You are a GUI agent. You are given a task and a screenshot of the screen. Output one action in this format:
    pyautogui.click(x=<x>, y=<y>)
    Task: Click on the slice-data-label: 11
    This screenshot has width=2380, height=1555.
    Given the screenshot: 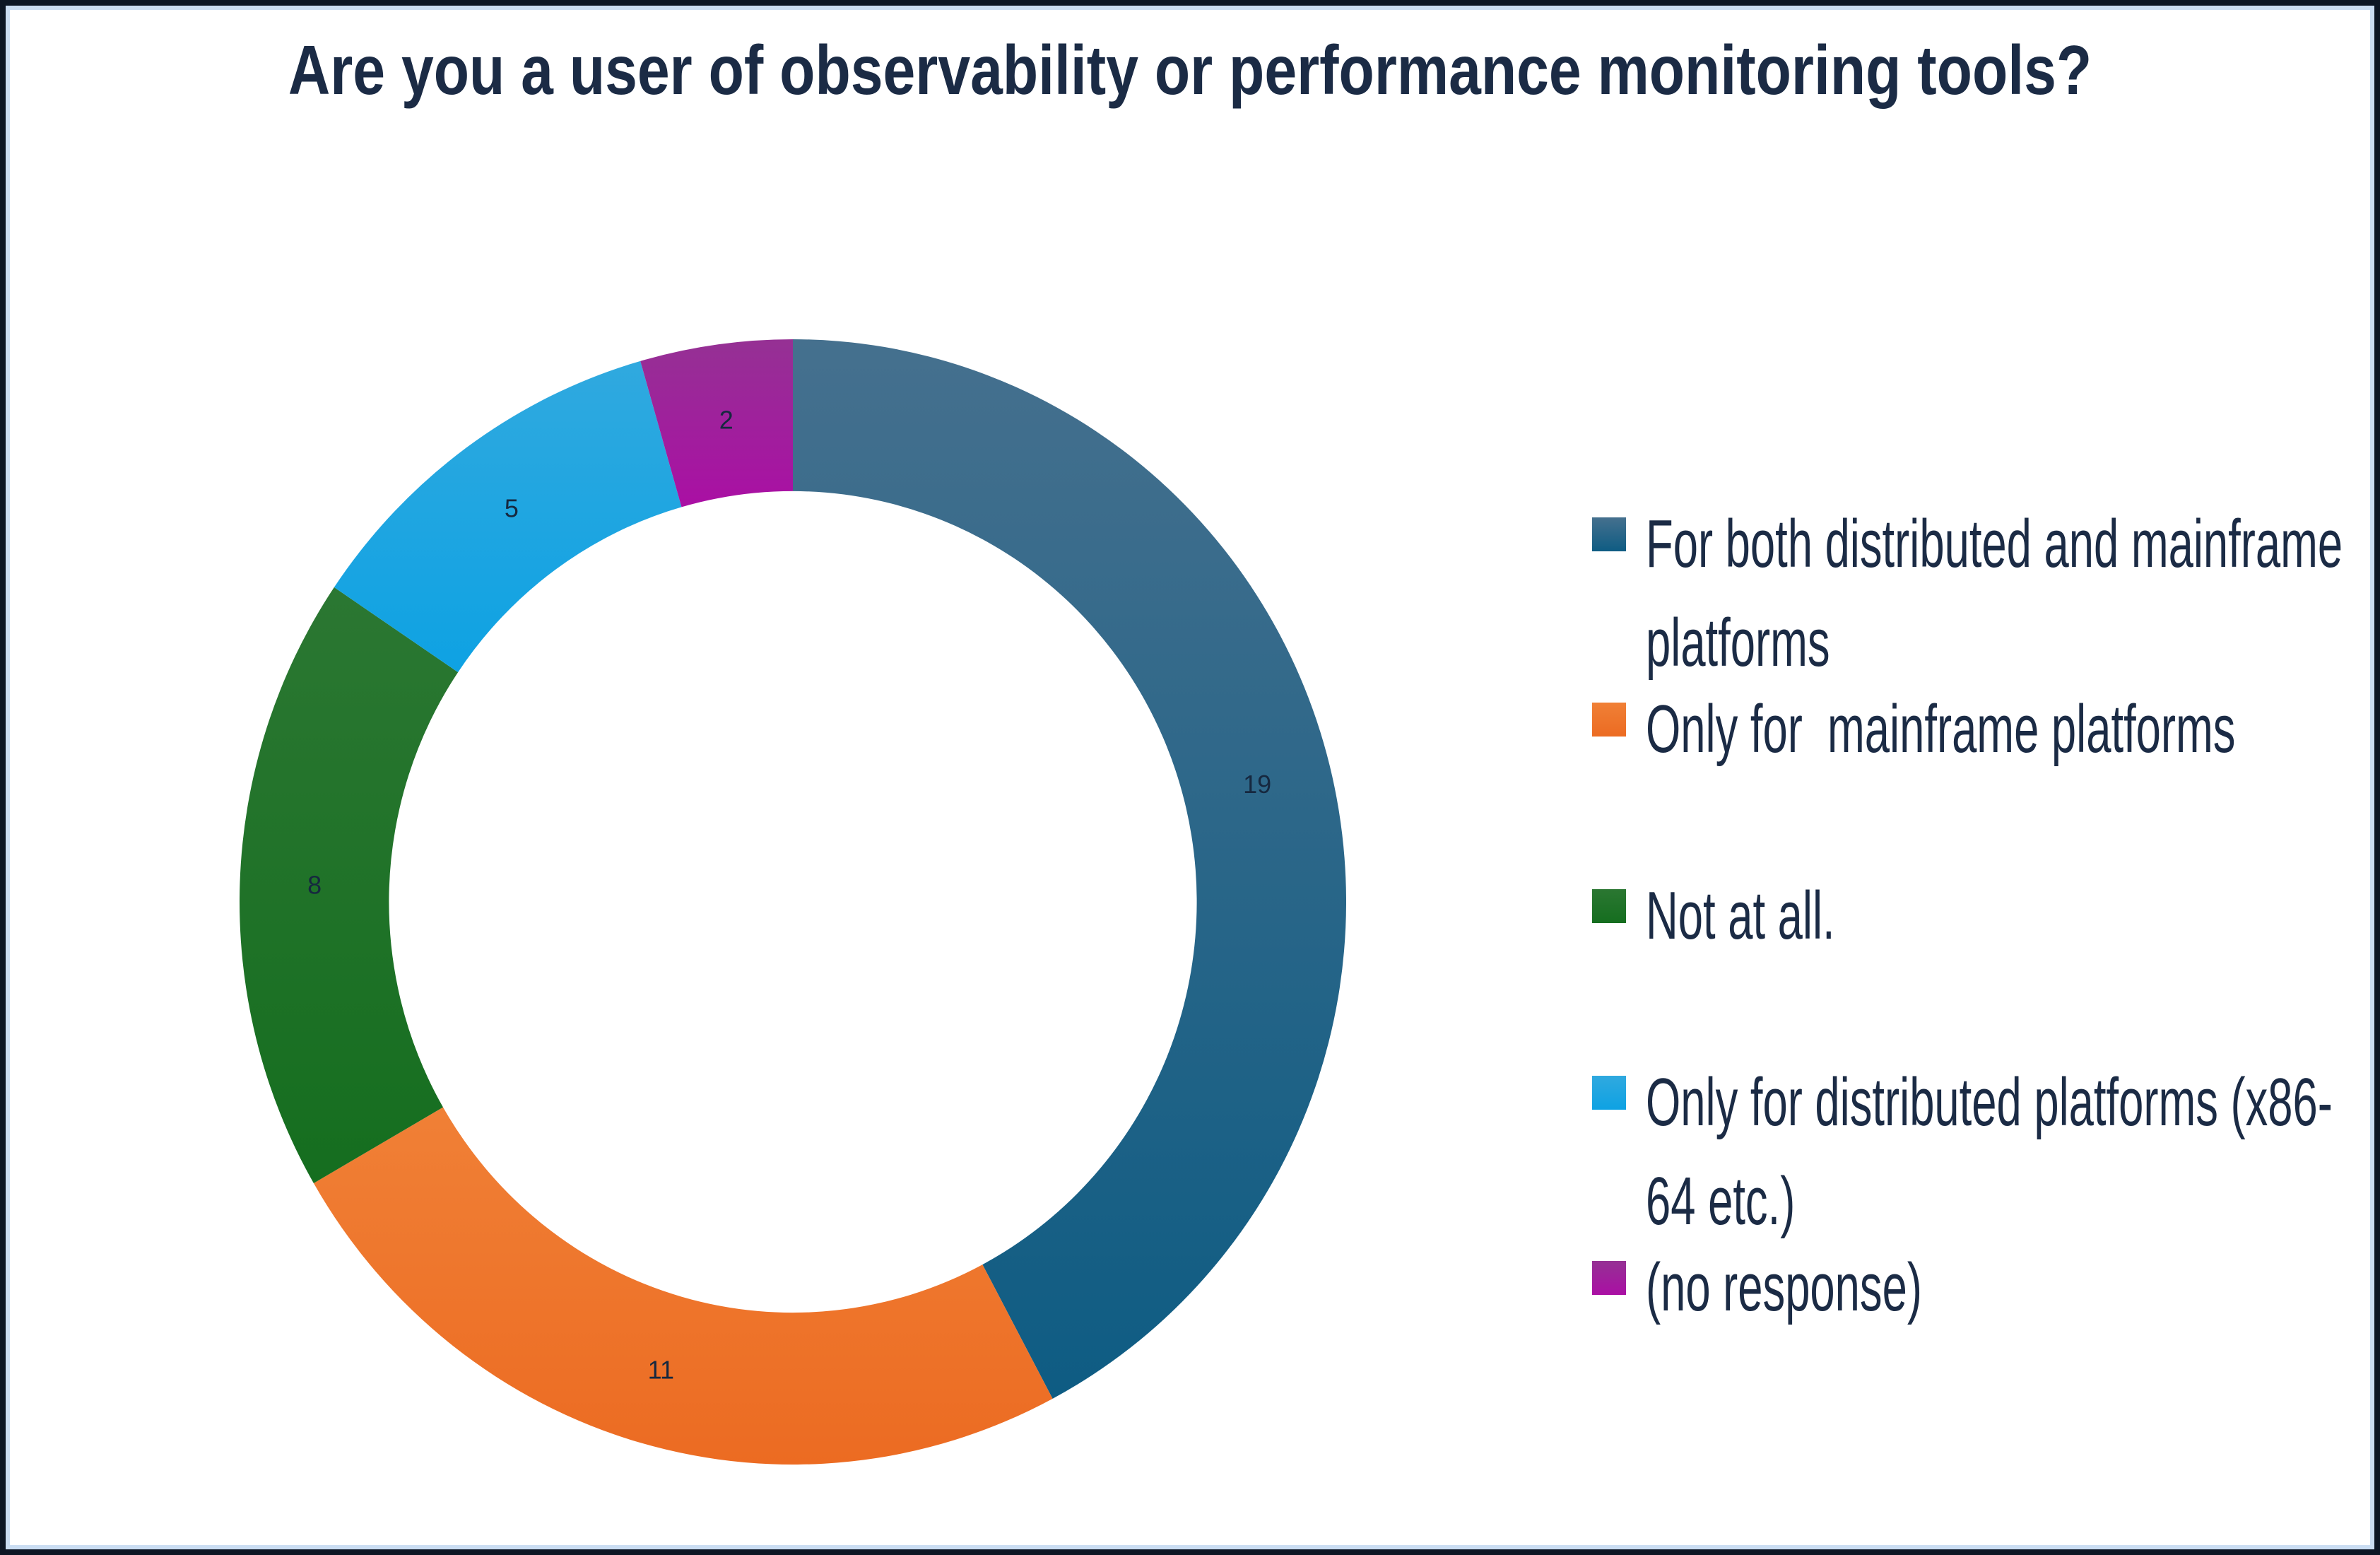 What is the action you would take?
    pyautogui.click(x=661, y=1369)
    